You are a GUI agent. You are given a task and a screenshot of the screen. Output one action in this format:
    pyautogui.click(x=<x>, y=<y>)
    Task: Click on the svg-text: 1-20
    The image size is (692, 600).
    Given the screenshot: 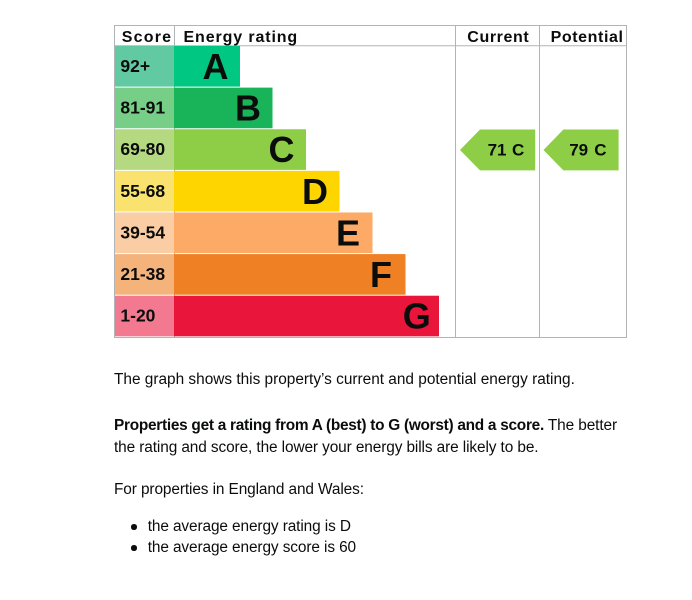 What is the action you would take?
    pyautogui.click(x=137, y=316)
    